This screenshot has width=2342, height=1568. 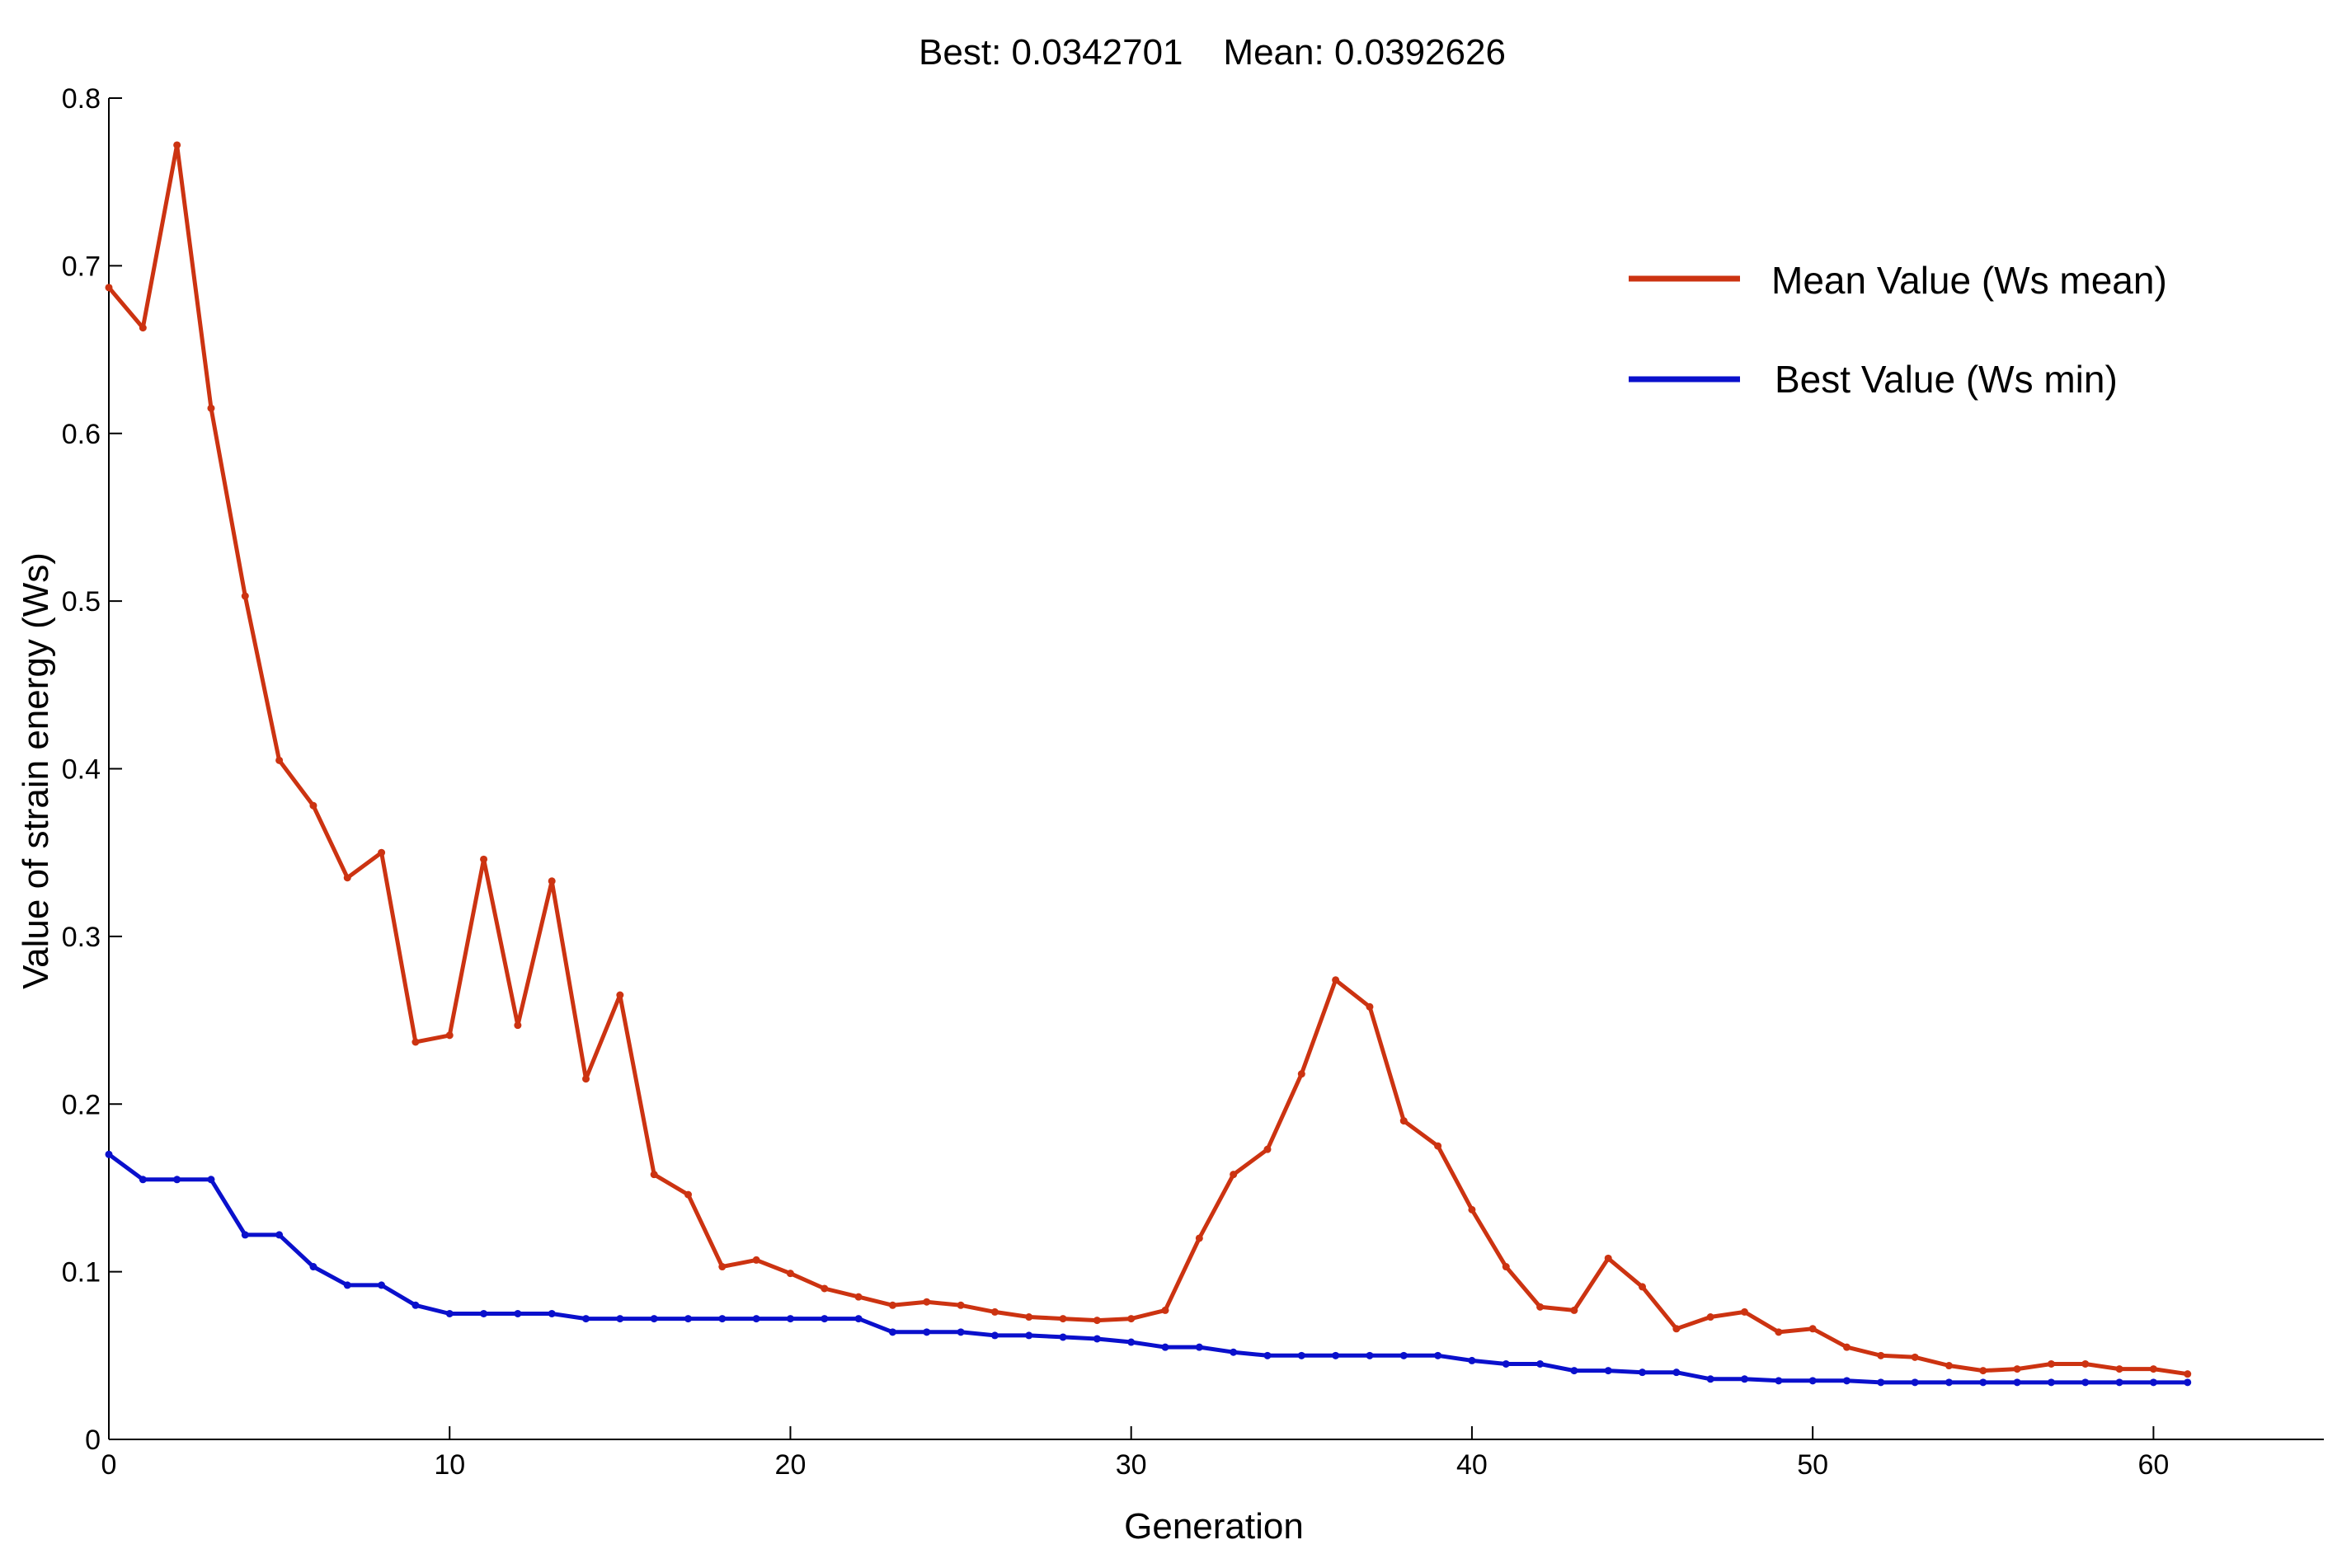 What do you see at coordinates (81, 434) in the screenshot?
I see `y-tick-label: 0.6` at bounding box center [81, 434].